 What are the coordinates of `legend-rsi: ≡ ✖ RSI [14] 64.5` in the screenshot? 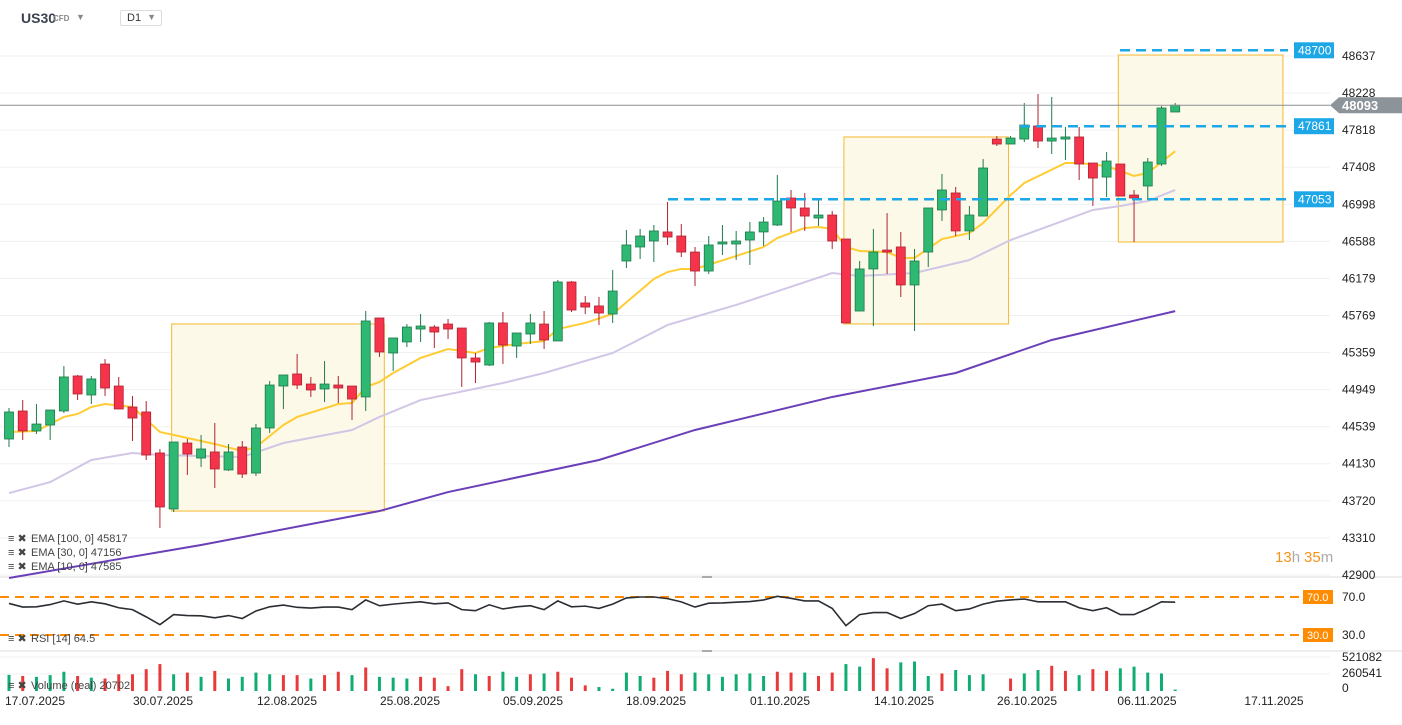 It's located at (51, 639).